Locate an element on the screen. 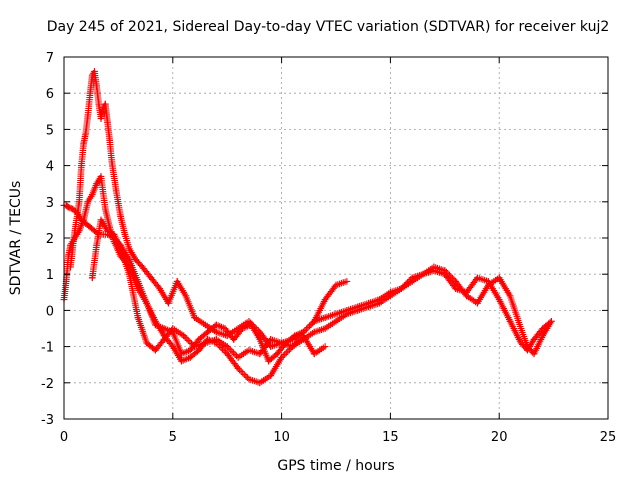 The height and width of the screenshot is (480, 640). y-tick-label: 2 is located at coordinates (50, 239).